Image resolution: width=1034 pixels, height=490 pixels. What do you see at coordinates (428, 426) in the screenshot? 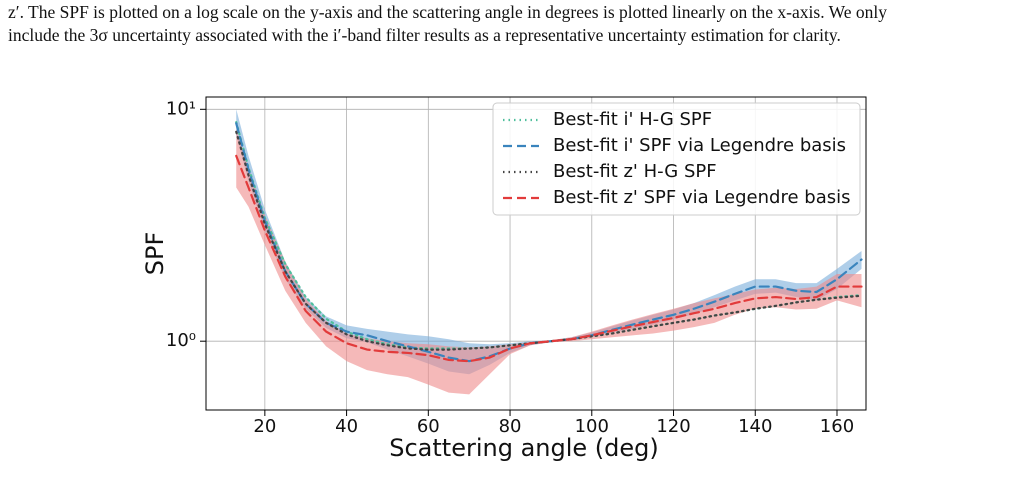
I see `x-tick-label: 60` at bounding box center [428, 426].